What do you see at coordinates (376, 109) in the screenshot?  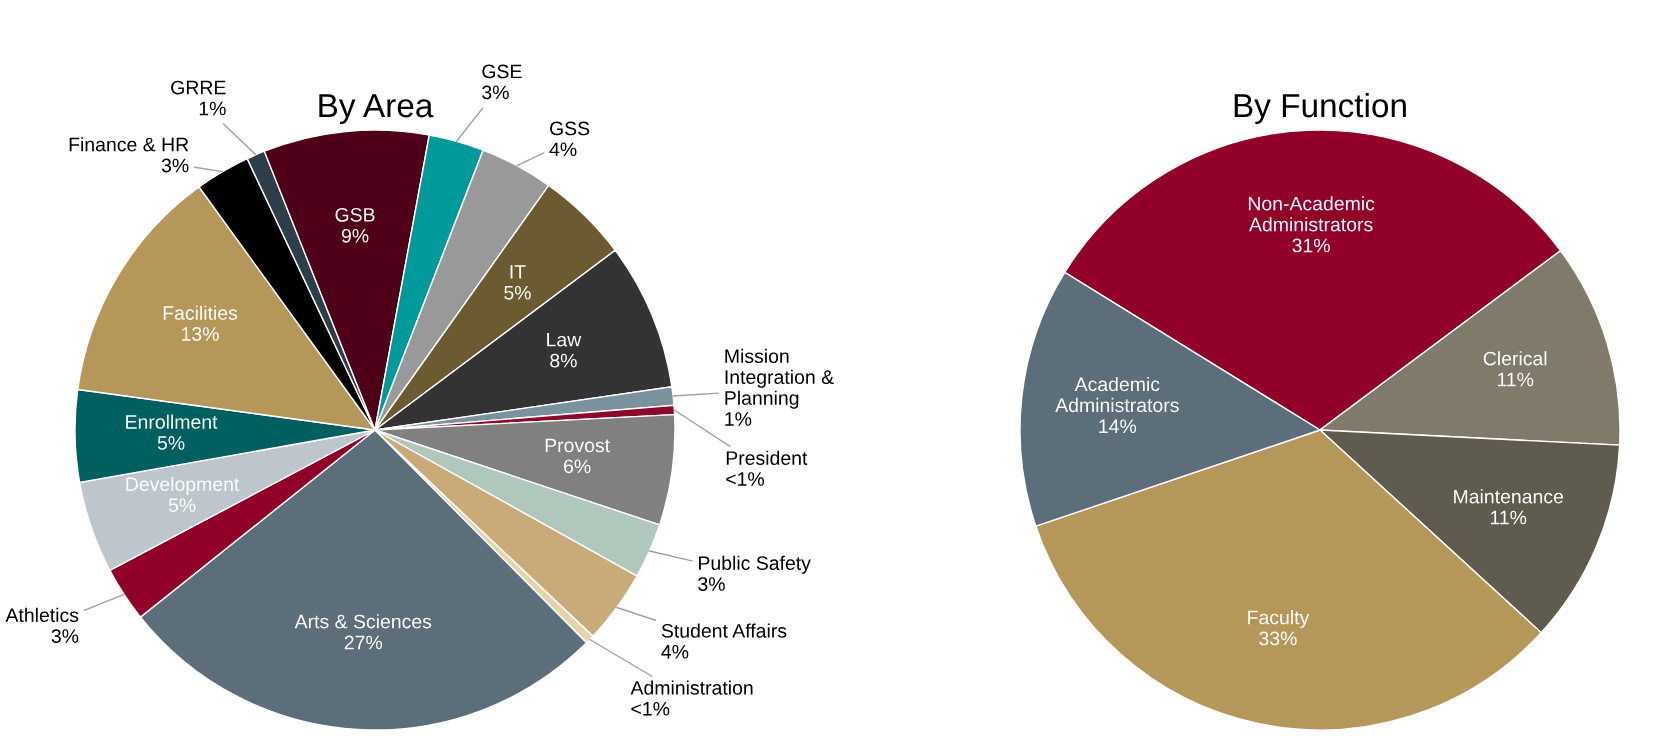 I see `text: By Area` at bounding box center [376, 109].